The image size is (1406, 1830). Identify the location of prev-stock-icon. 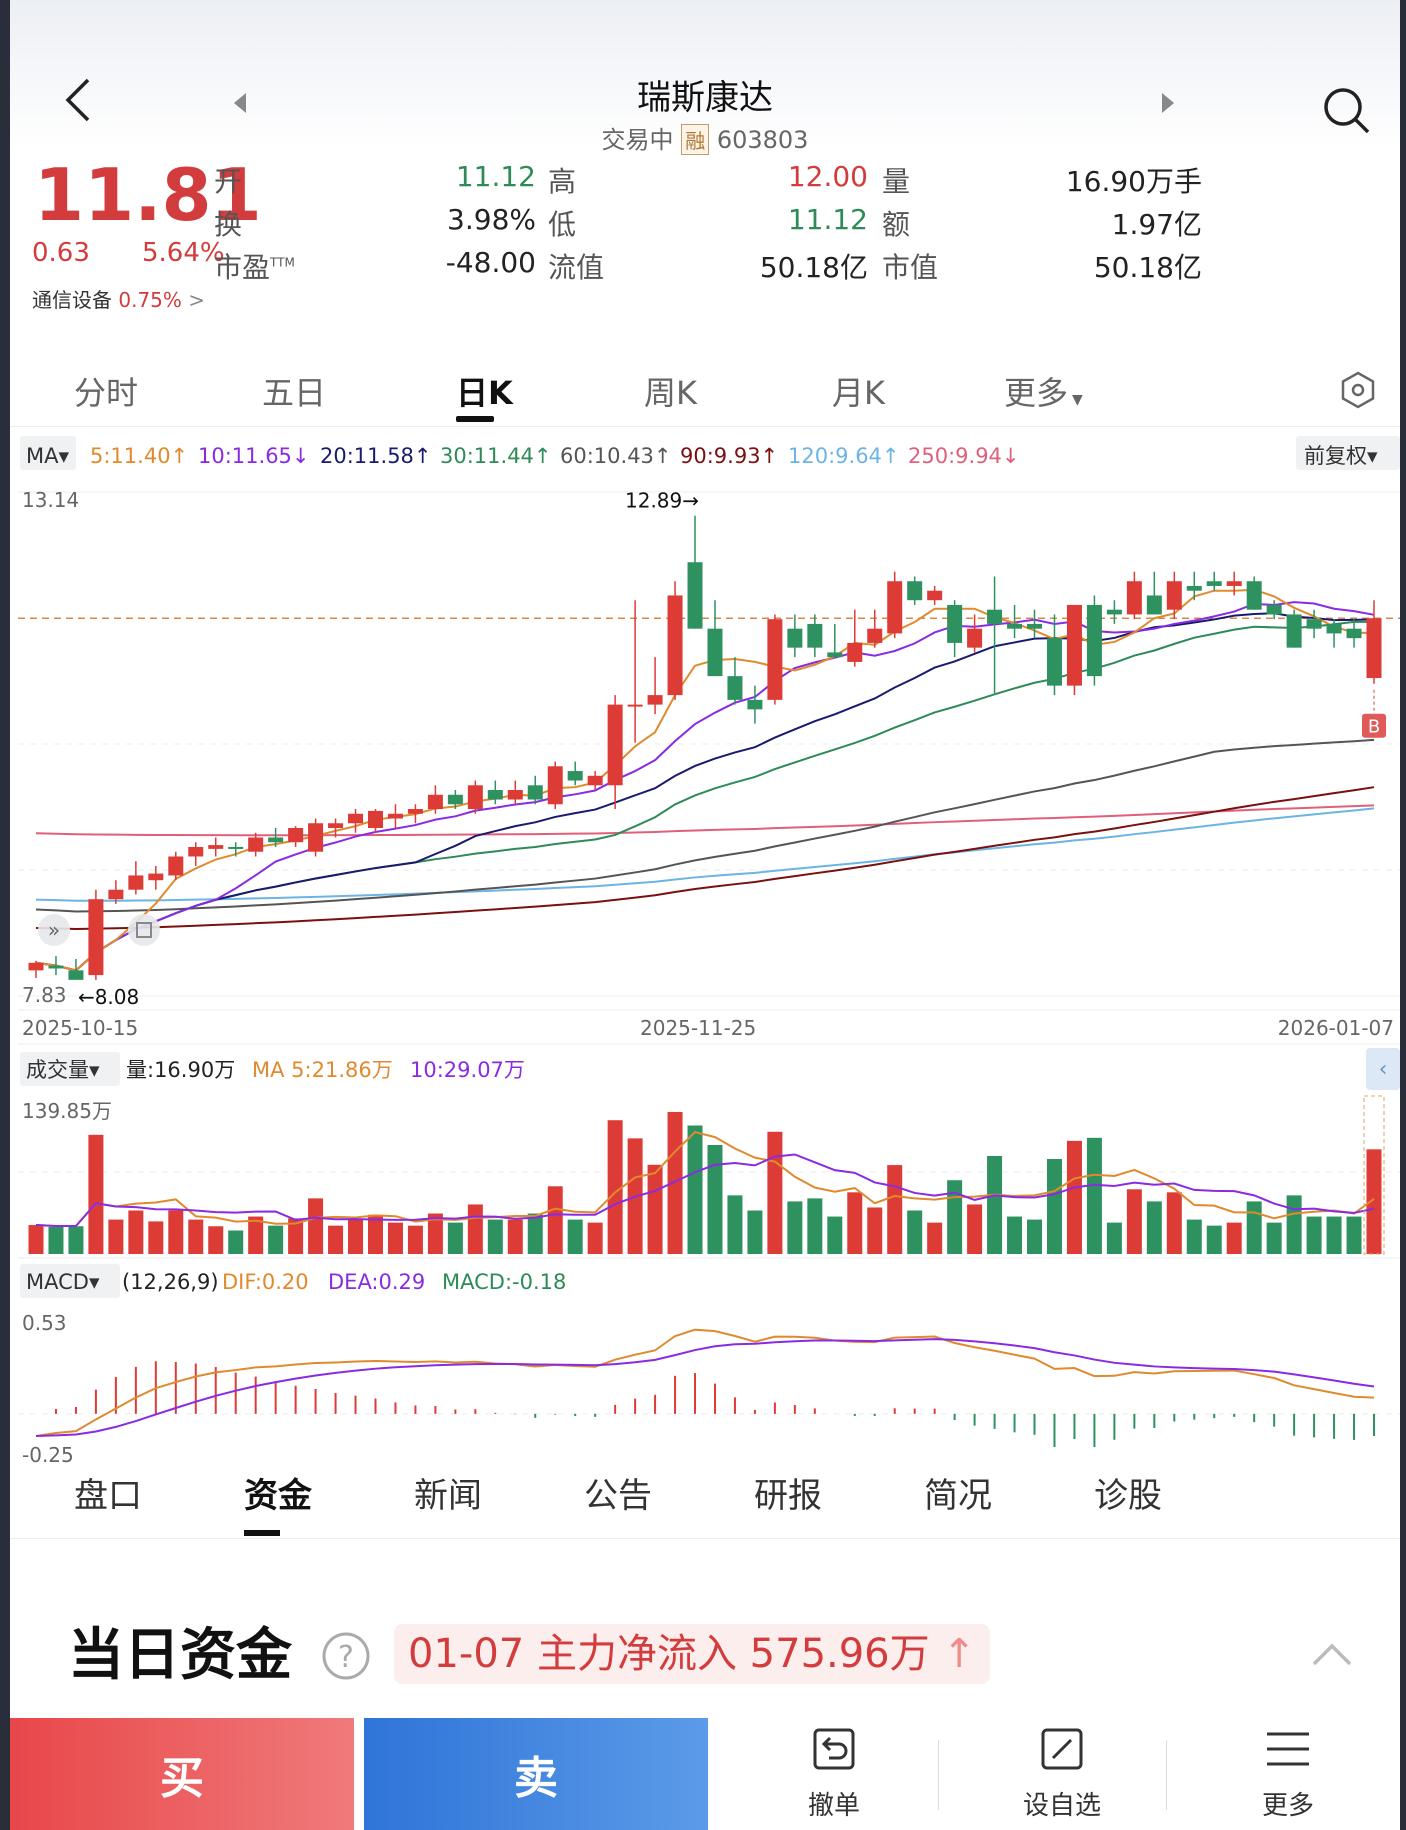
(240, 103).